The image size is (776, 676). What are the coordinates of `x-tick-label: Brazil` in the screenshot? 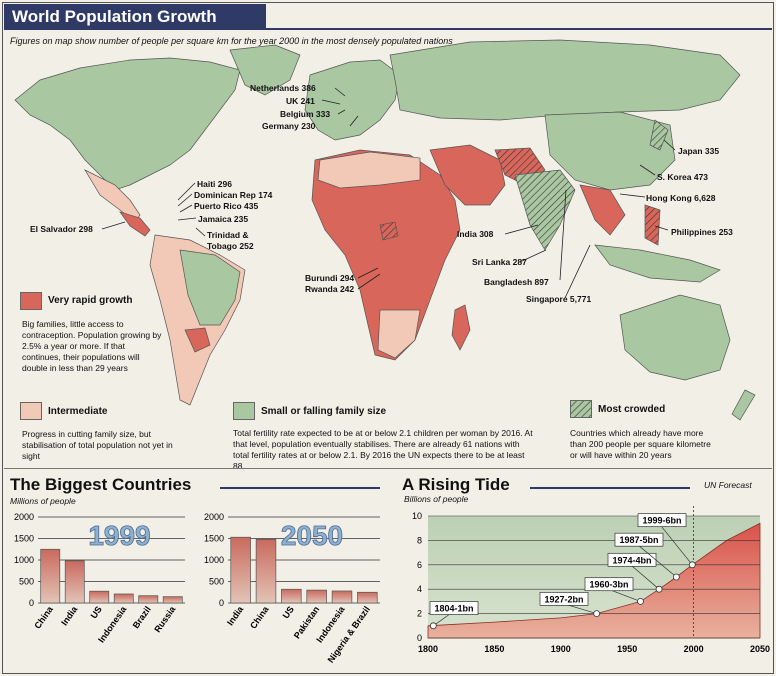 It's located at (142, 617).